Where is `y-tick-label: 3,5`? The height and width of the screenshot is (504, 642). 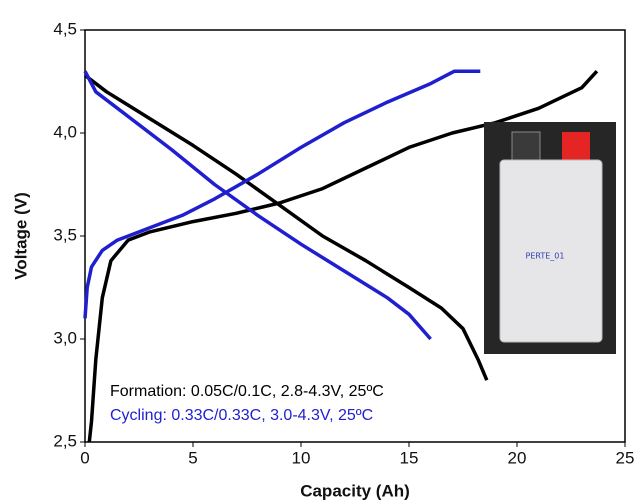
y-tick-label: 3,5 is located at coordinates (65, 234).